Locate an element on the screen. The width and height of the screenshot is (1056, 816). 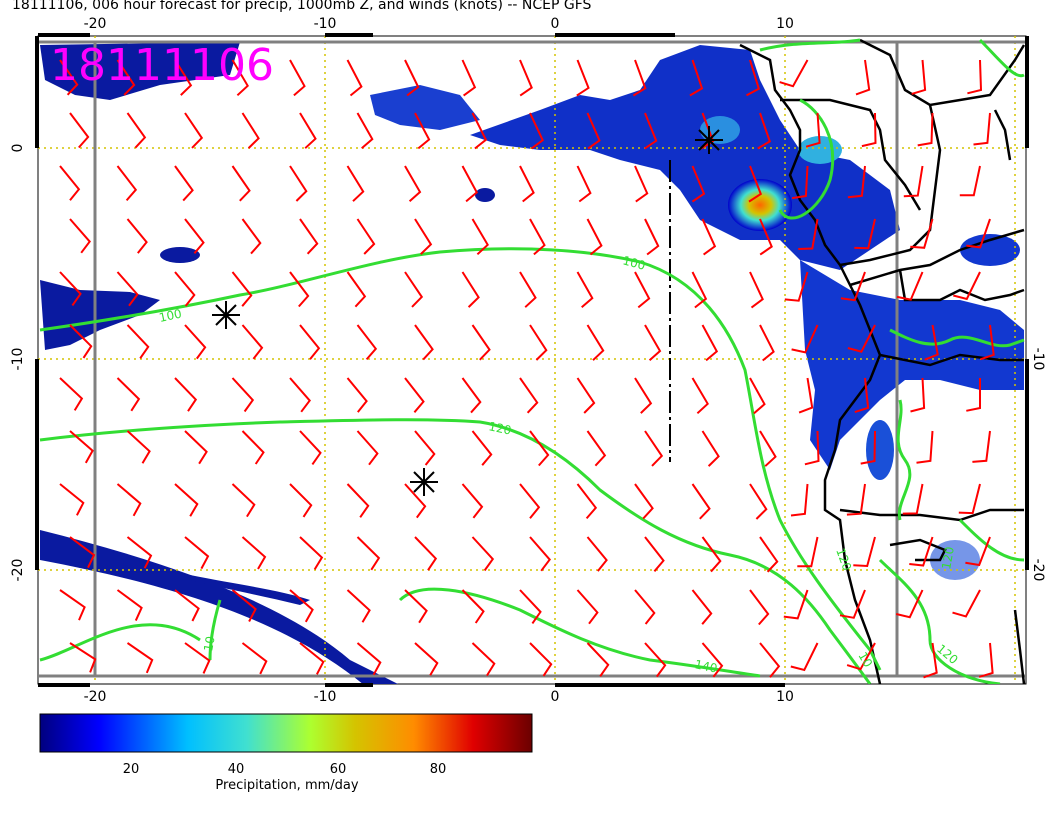
contour-label: 120 is located at coordinates (499, 428).